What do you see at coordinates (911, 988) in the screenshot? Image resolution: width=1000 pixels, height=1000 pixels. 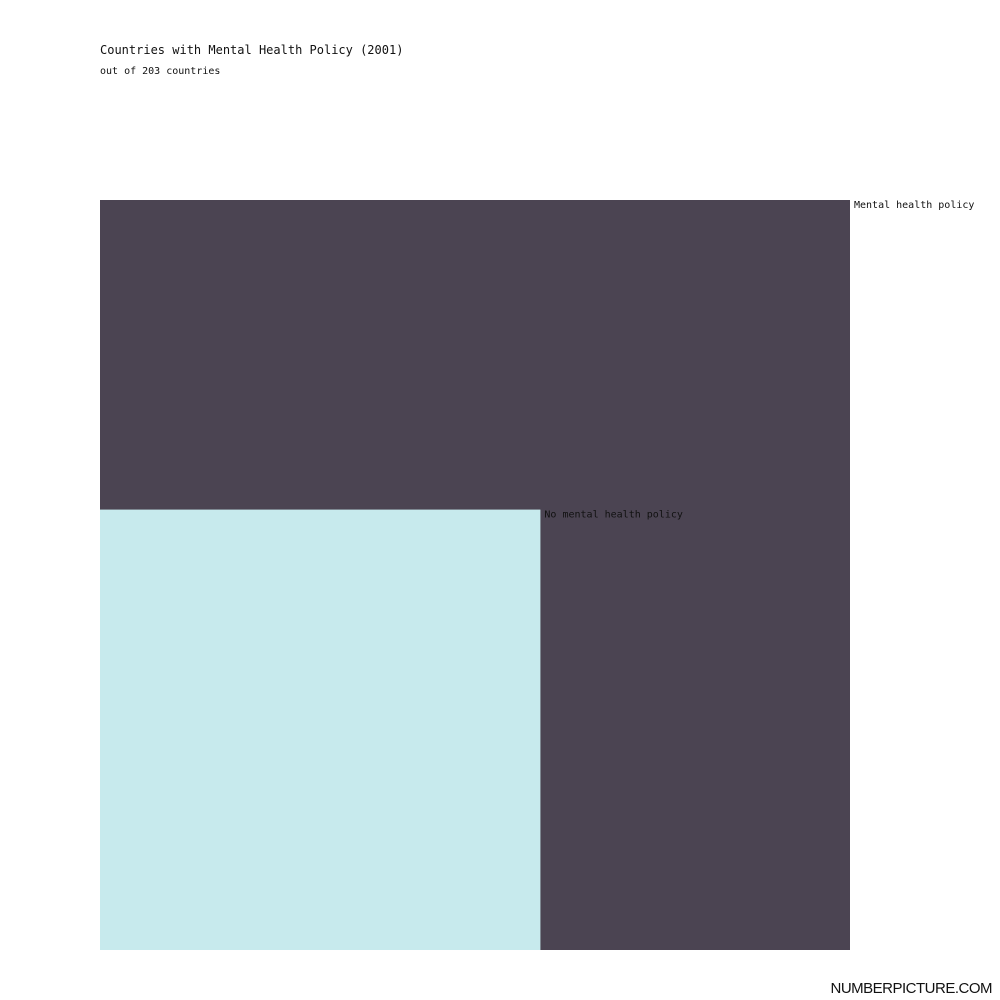 I see `source-credit: NUMBERPICTURE.COM` at bounding box center [911, 988].